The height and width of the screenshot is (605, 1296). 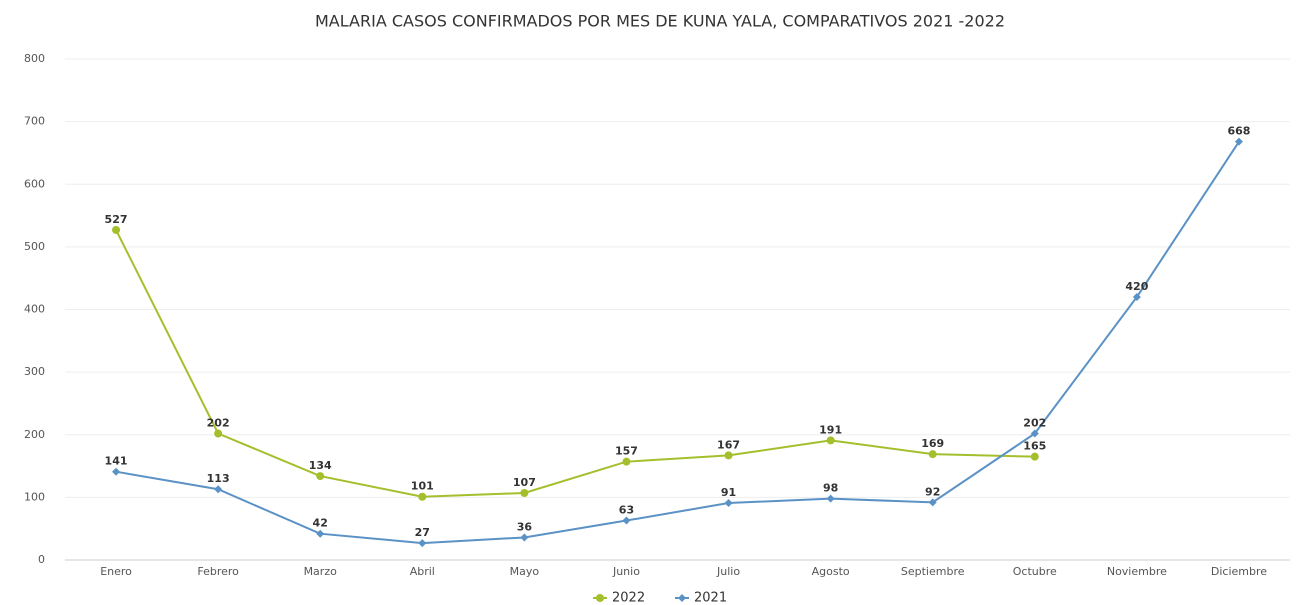 I want to click on legend-label: 2022, so click(x=628, y=598).